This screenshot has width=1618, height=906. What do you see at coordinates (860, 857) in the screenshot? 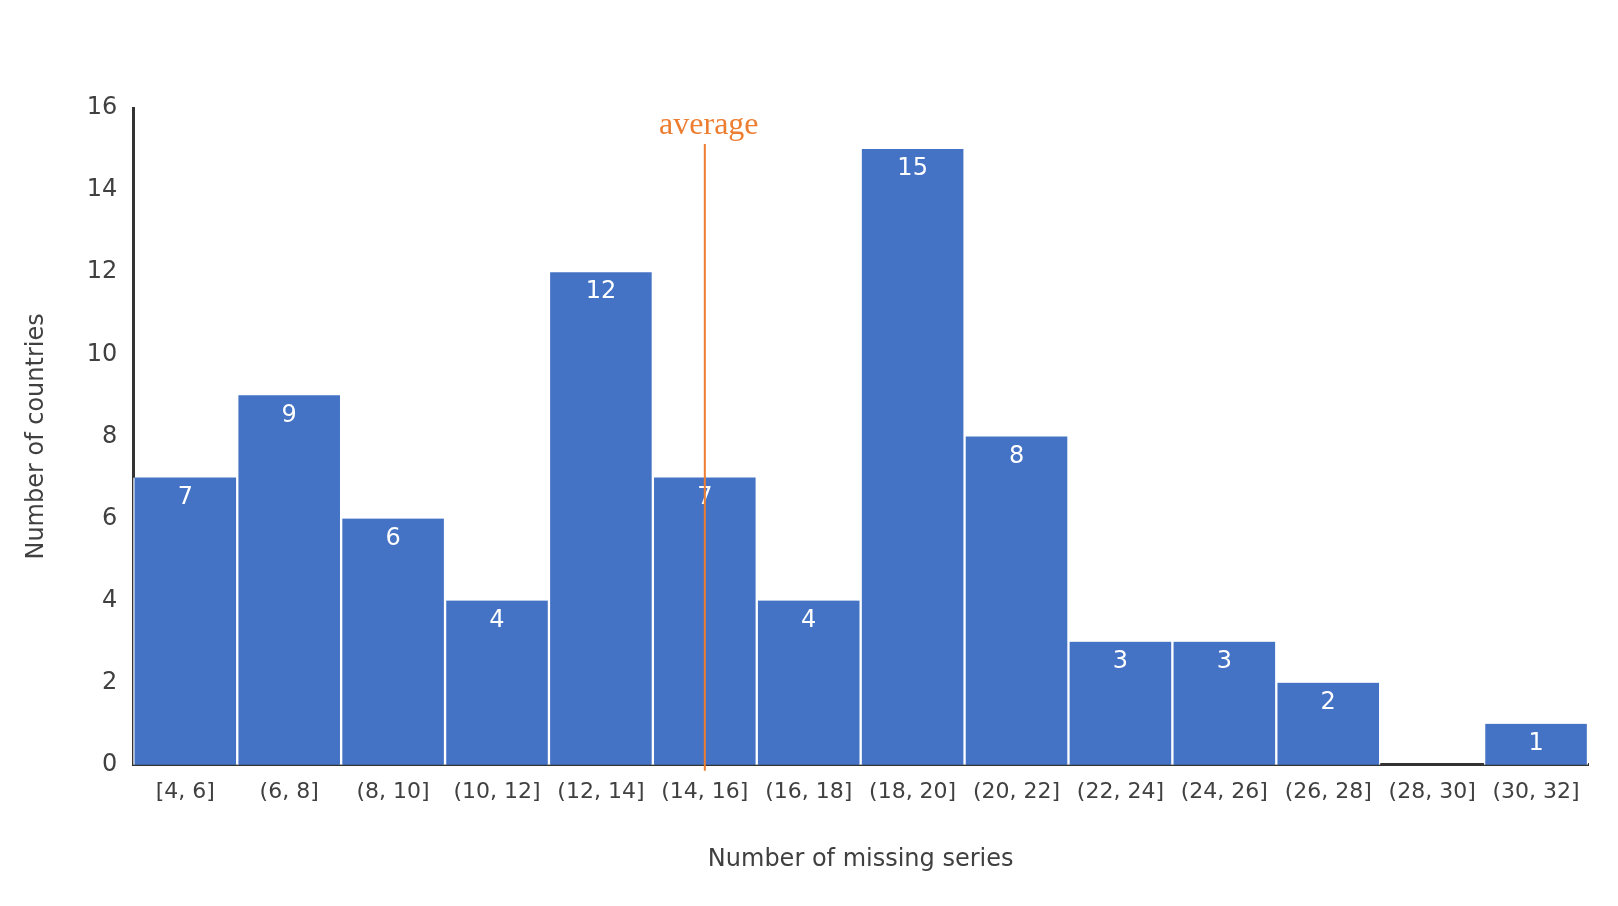
I see `x-axis-title: Number of missing series` at bounding box center [860, 857].